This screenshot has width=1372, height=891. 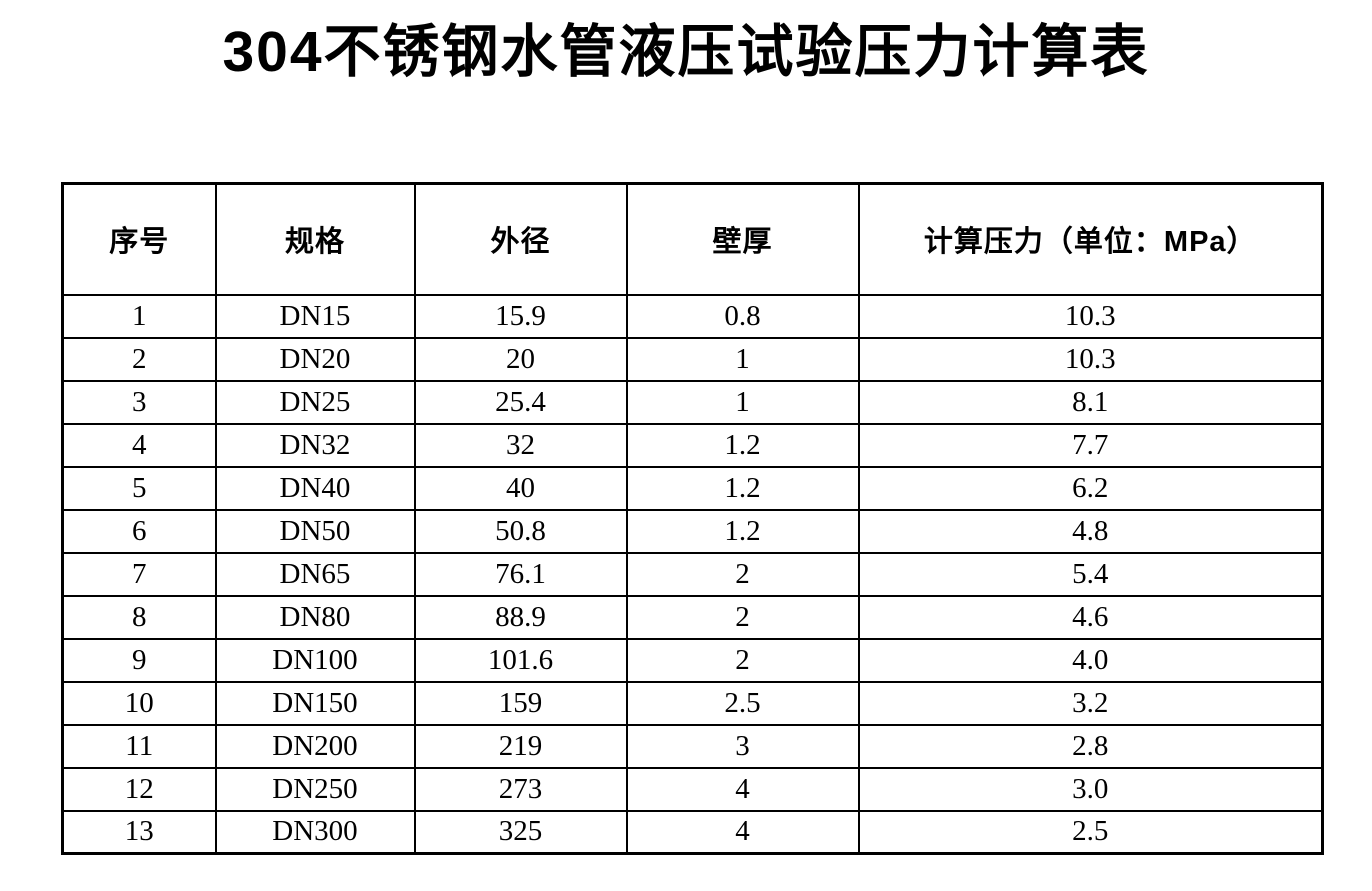 I want to click on table-cell: 10, so click(x=139, y=703).